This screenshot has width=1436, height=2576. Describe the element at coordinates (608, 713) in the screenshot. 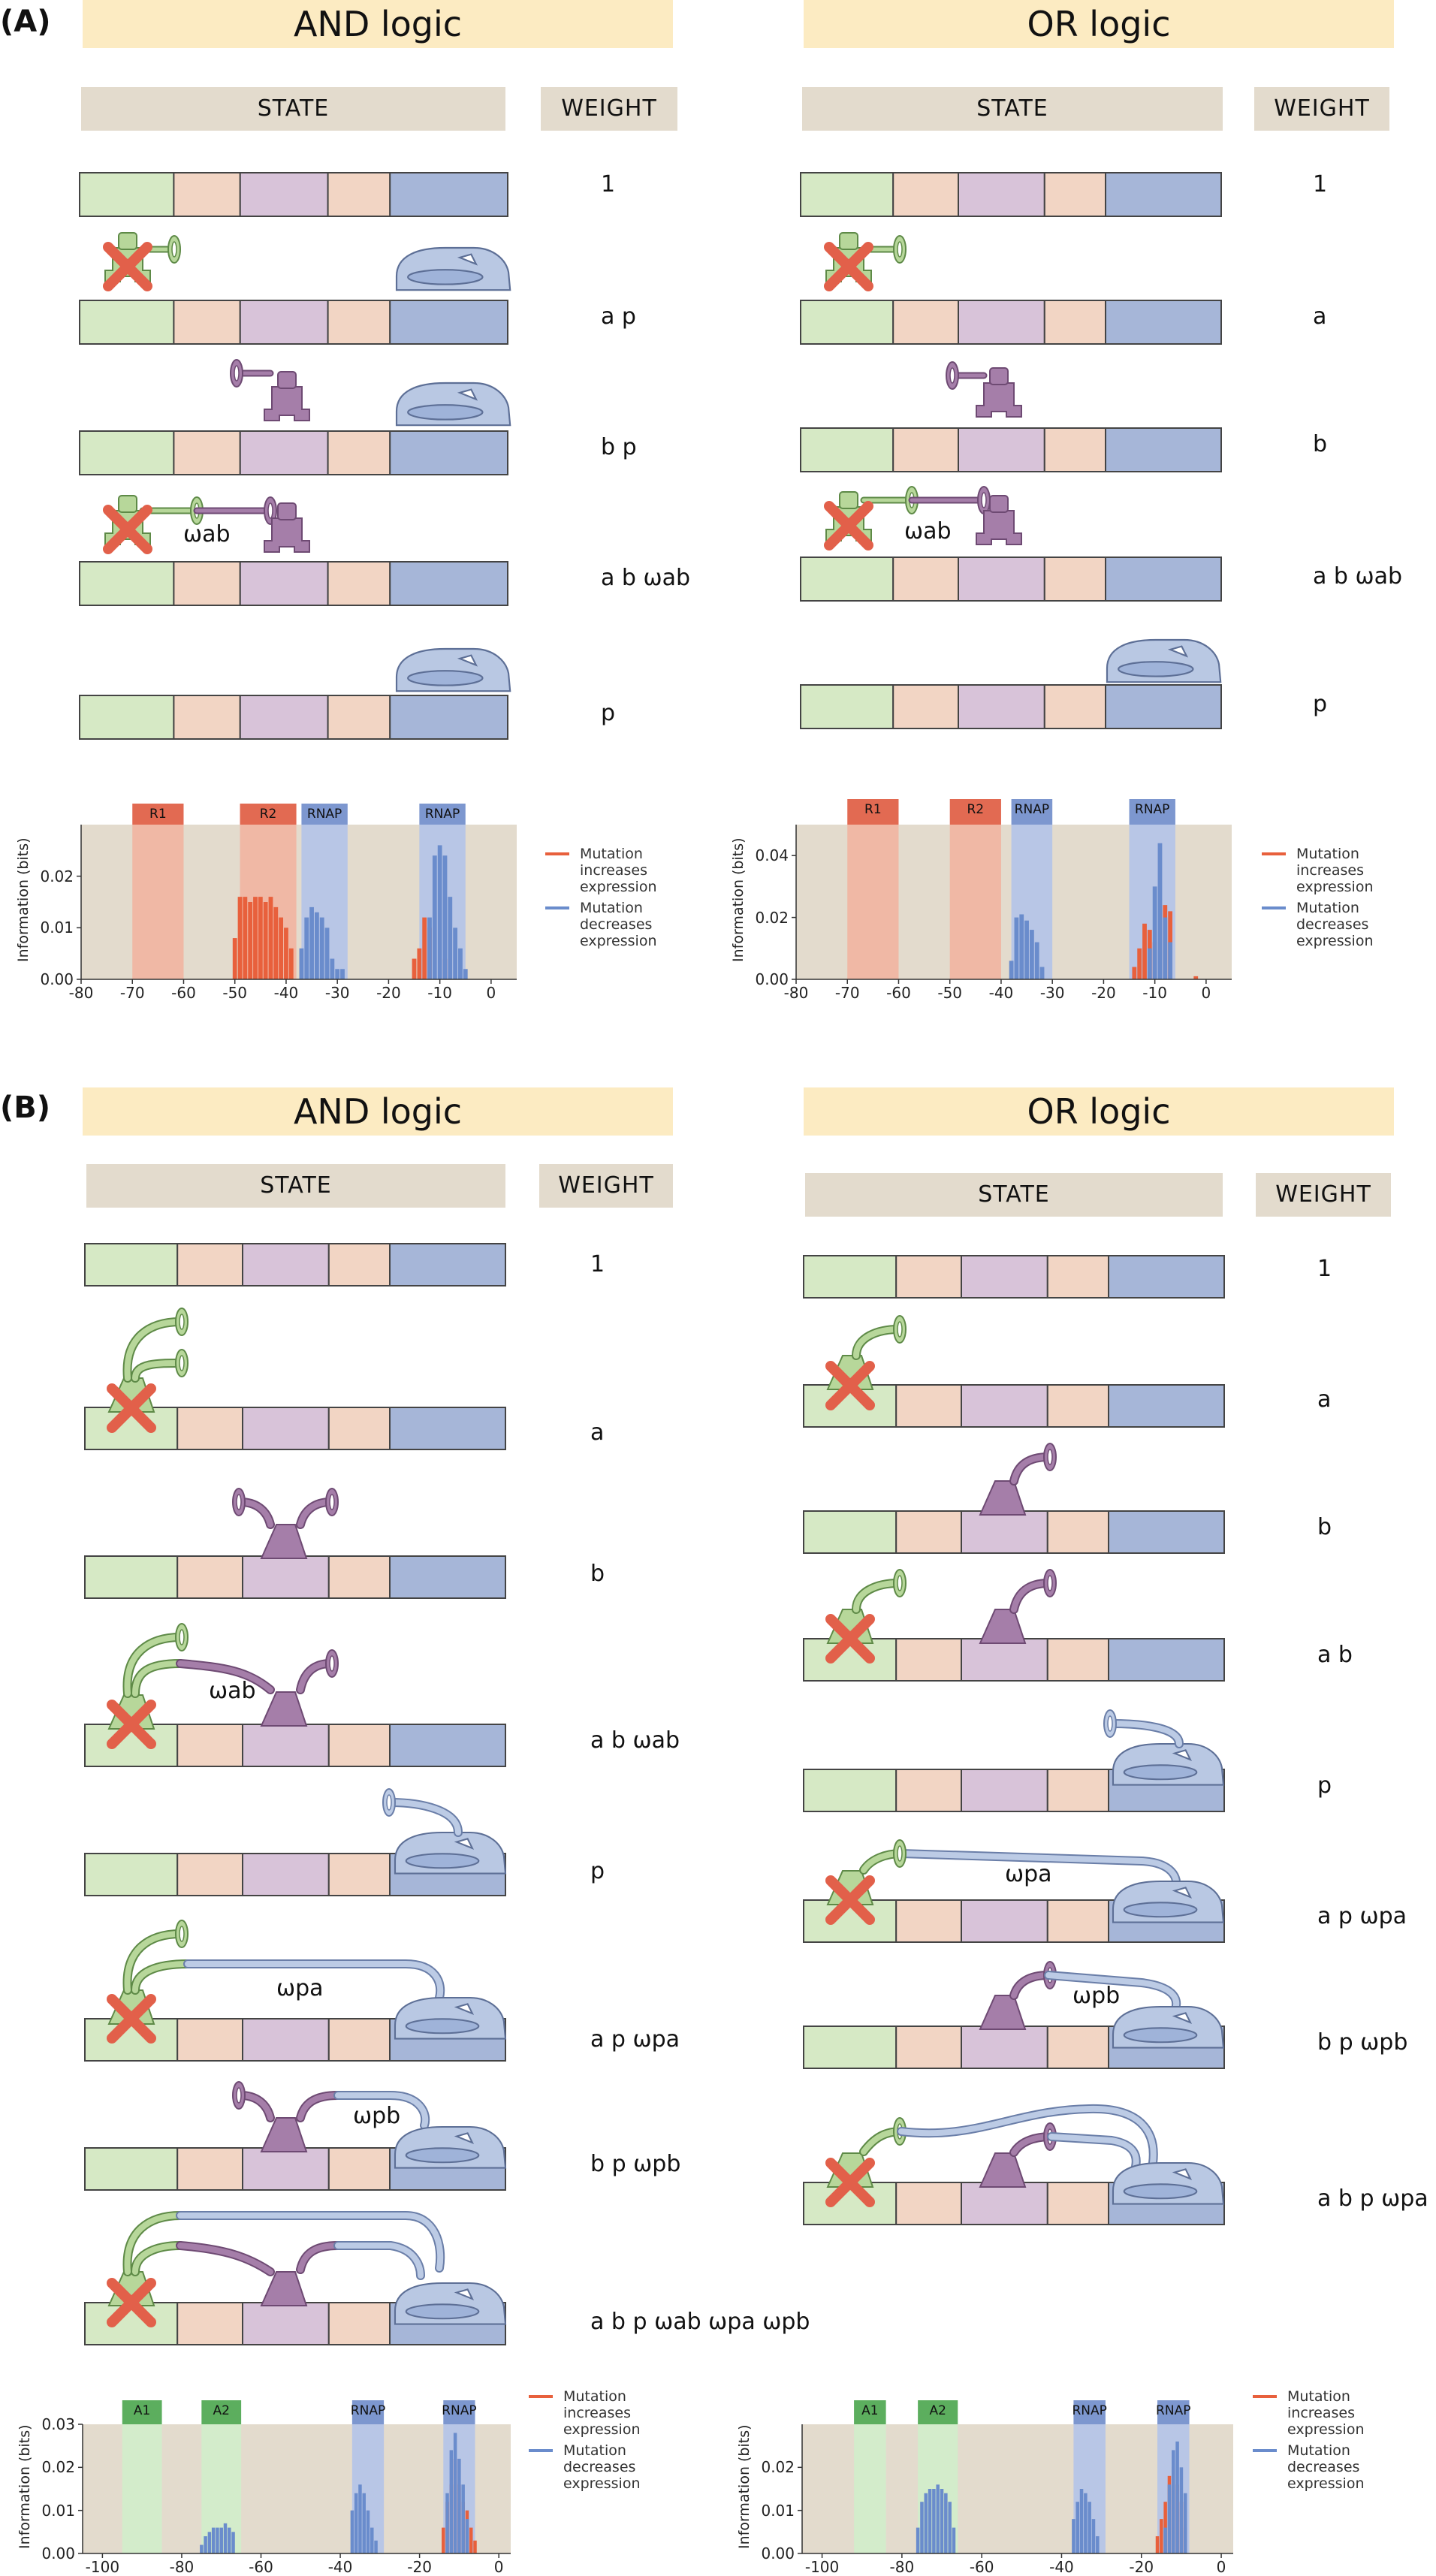

I see `weight-A_and-4: p` at that location.